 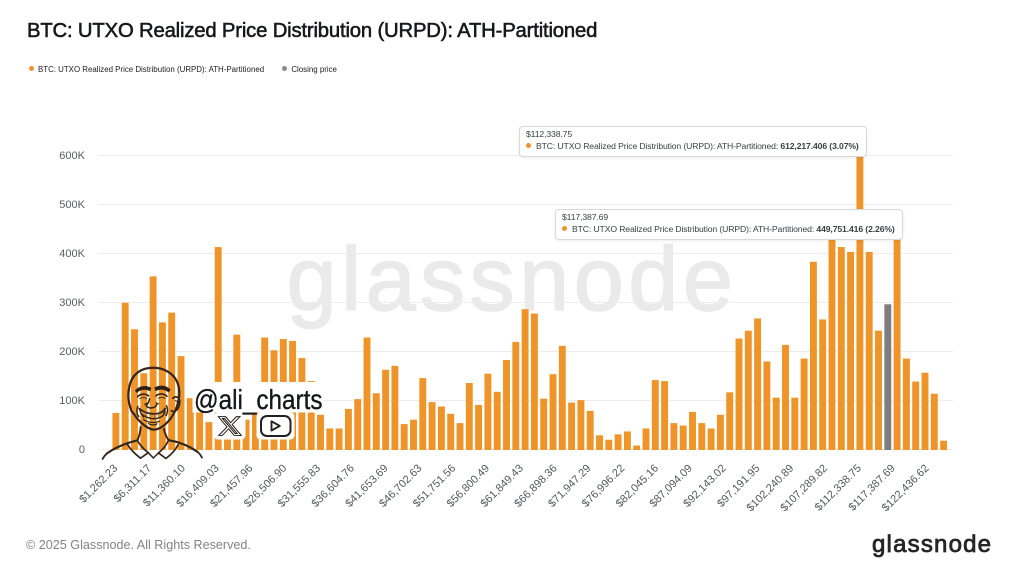 What do you see at coordinates (258, 399) in the screenshot?
I see `svg-text: @ali_charts` at bounding box center [258, 399].